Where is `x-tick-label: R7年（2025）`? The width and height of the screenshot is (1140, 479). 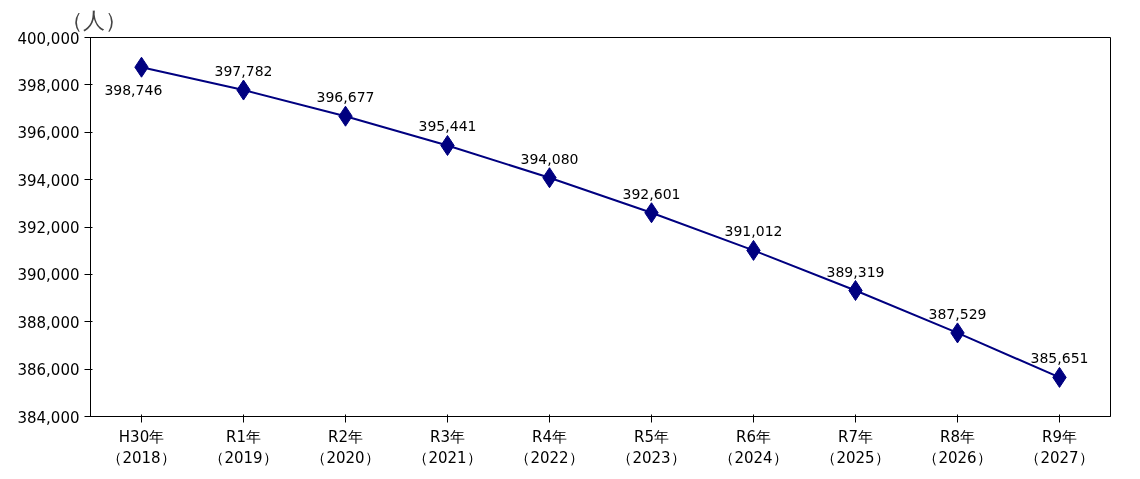 x-tick-label: R7年（2025） is located at coordinates (855, 447).